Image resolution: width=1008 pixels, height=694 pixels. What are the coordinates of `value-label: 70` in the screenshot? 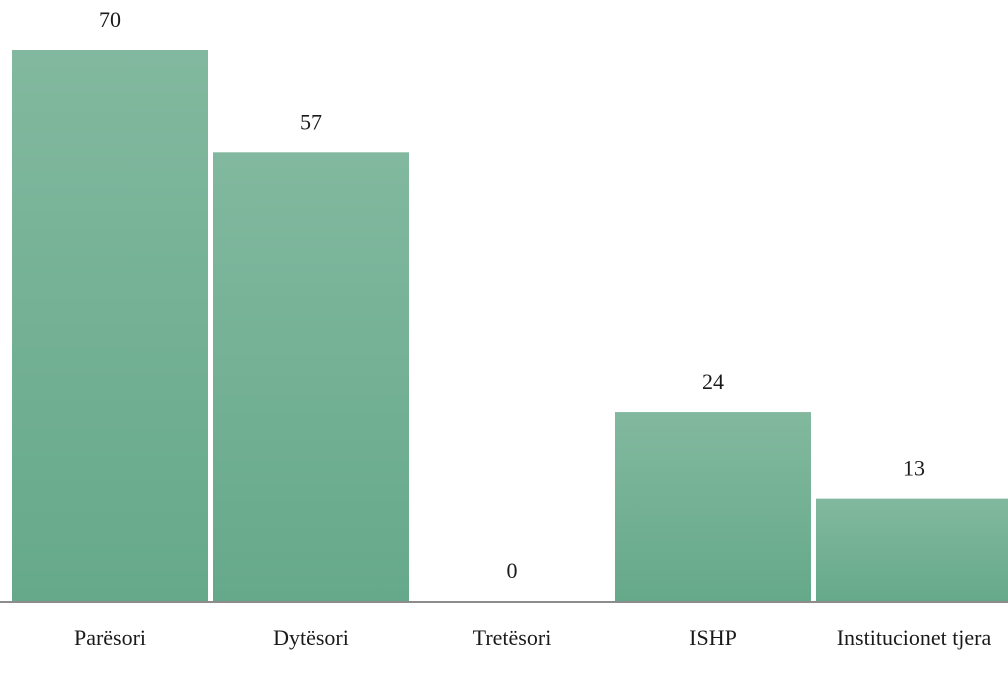 It's located at (110, 19).